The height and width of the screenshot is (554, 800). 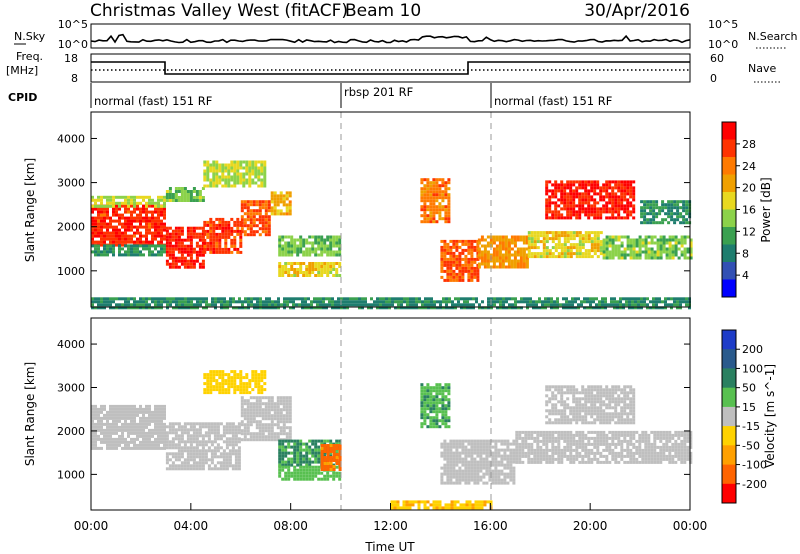 I want to click on freq-frame, so click(x=390, y=68).